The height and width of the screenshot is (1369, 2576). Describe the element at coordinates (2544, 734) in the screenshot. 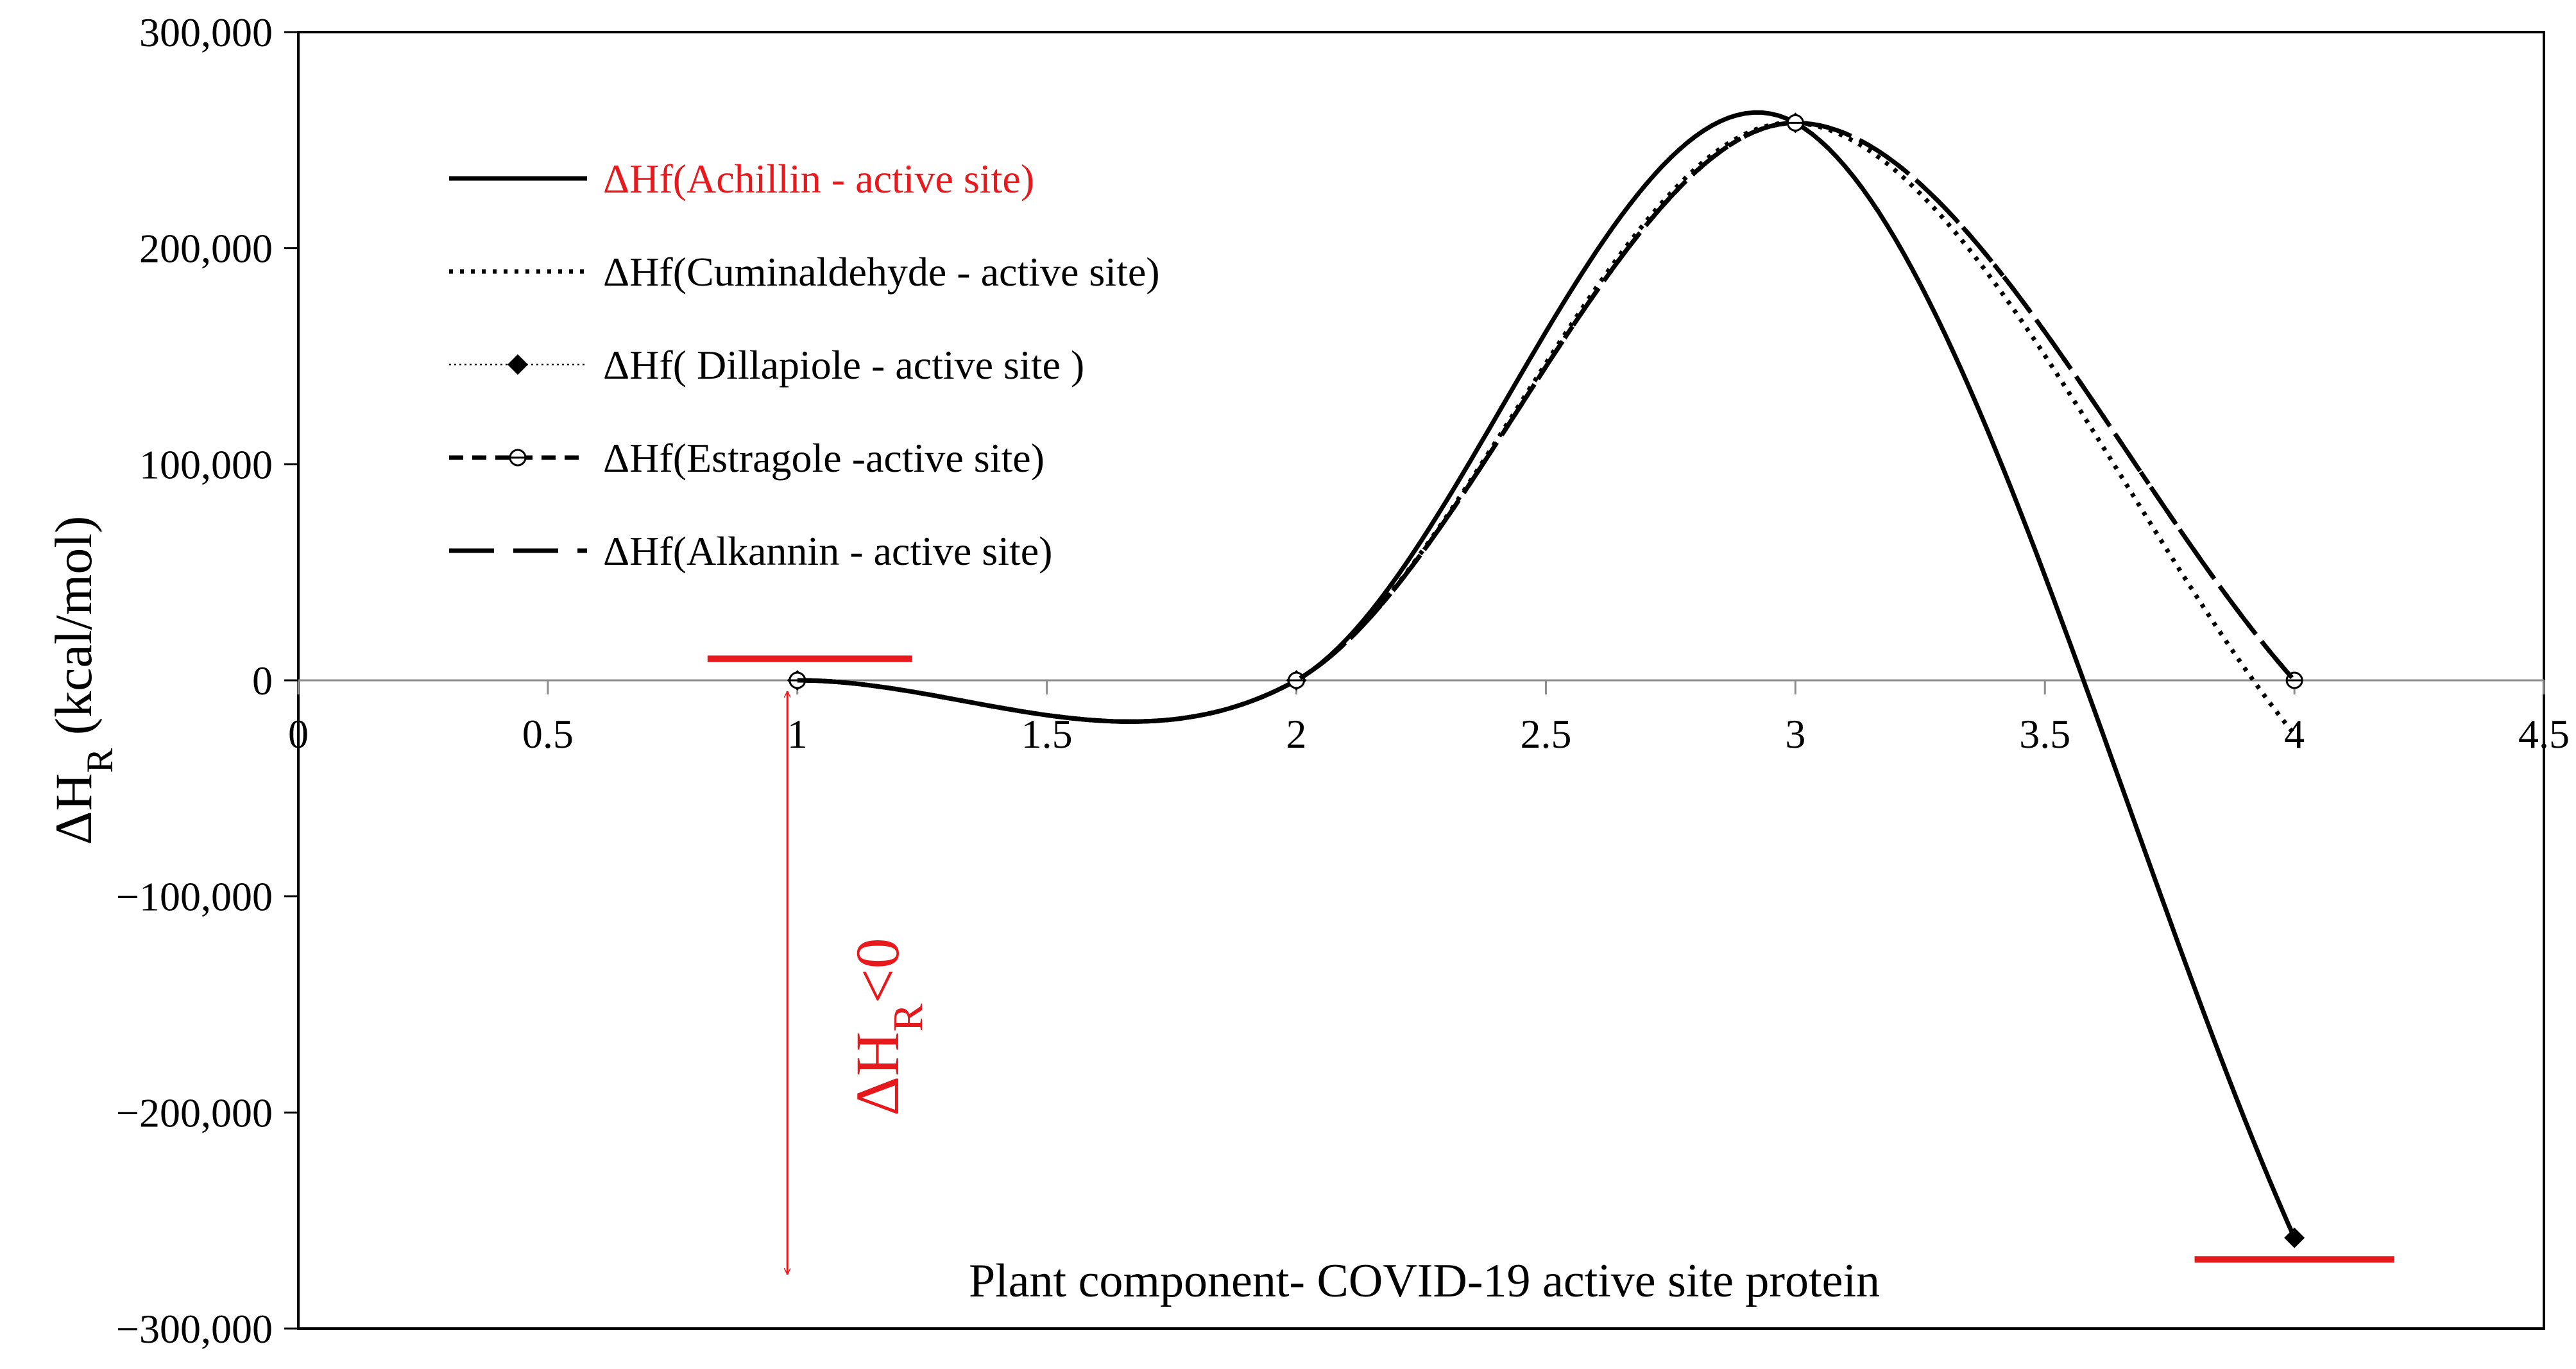

I see `x-tick-label: 4.5` at that location.